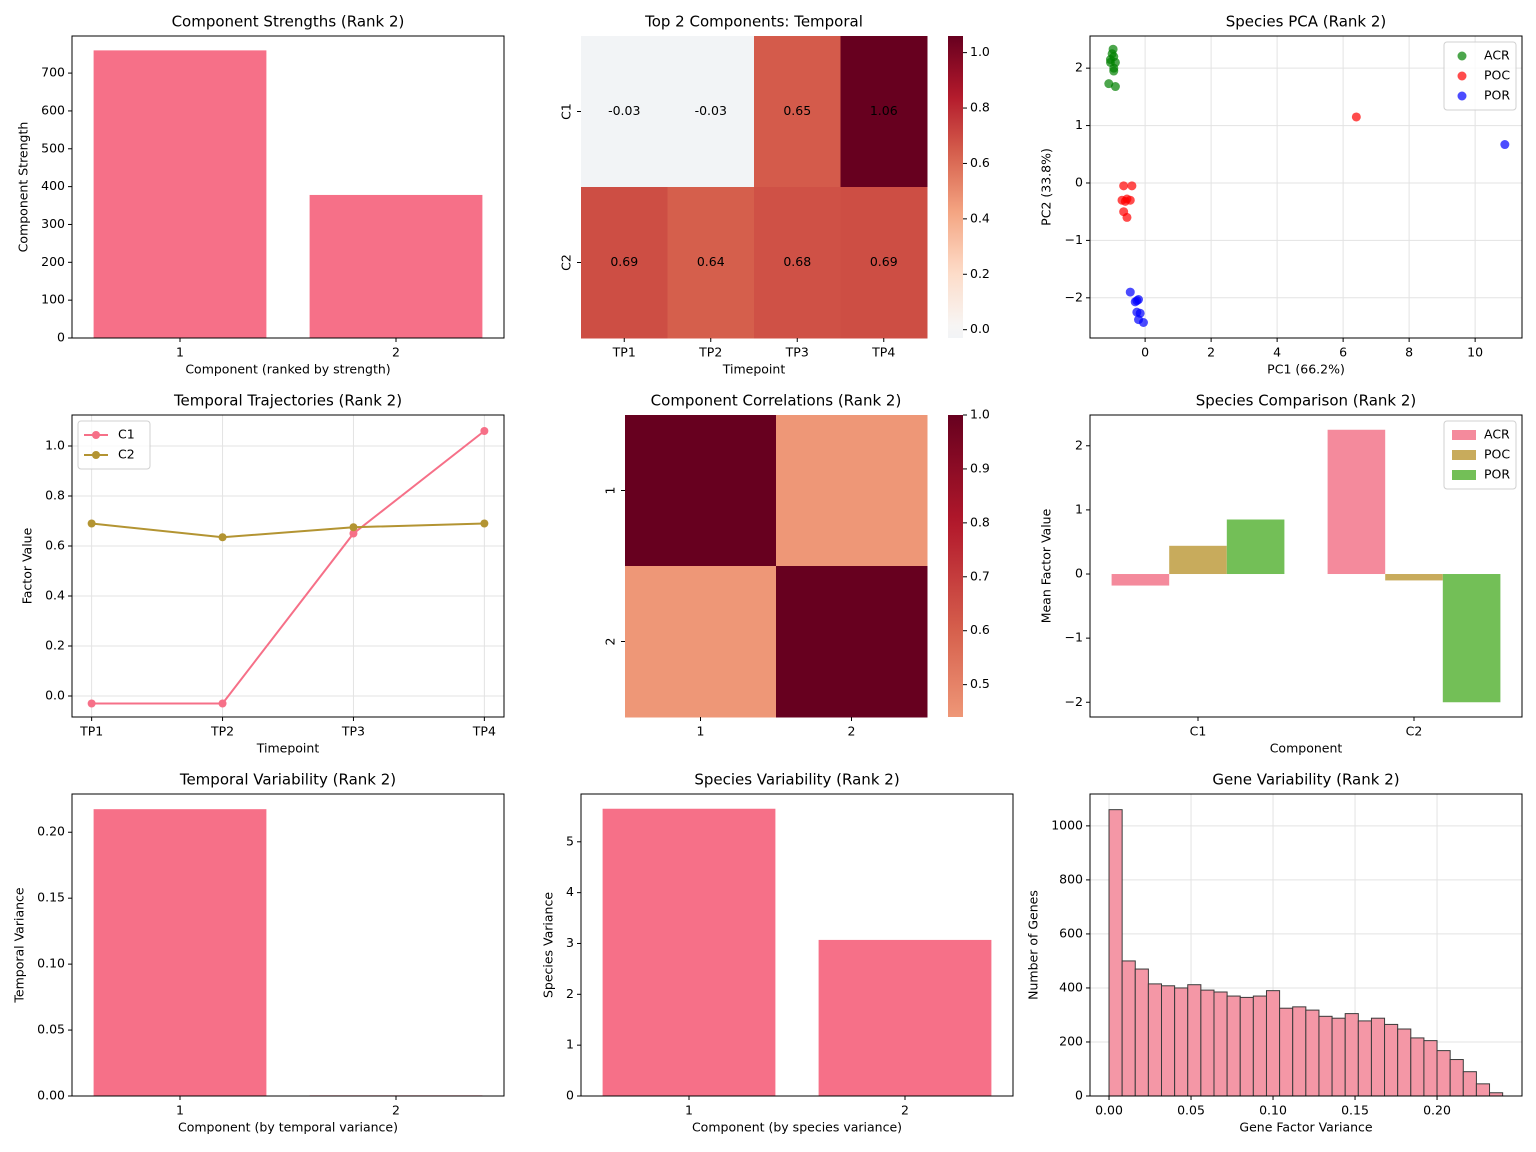 The image size is (1536, 1152). Describe the element at coordinates (484, 731) in the screenshot. I see `x-tick-label: TP4` at that location.